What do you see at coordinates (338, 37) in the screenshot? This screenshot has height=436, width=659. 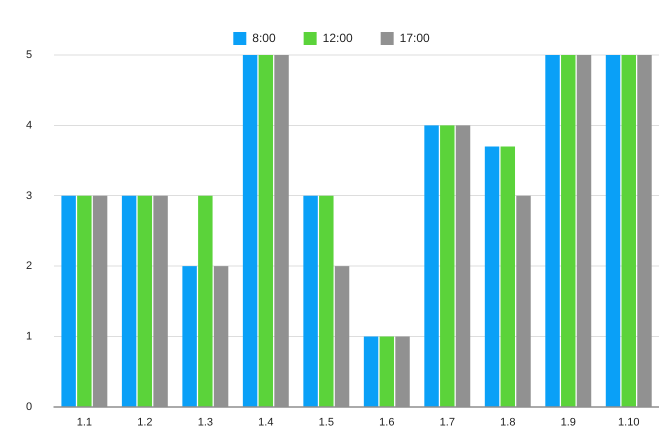 I see `legend-label: 12:00` at bounding box center [338, 37].